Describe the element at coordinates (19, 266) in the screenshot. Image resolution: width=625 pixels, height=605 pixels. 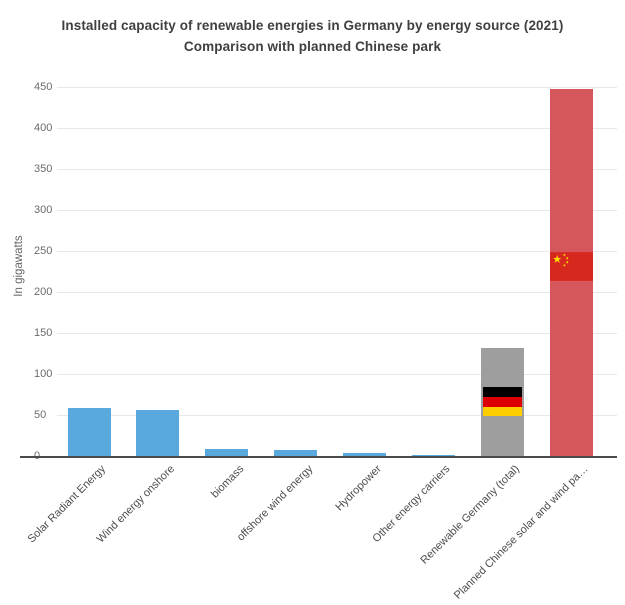
I see `y-axis-title: In gigawatts` at that location.